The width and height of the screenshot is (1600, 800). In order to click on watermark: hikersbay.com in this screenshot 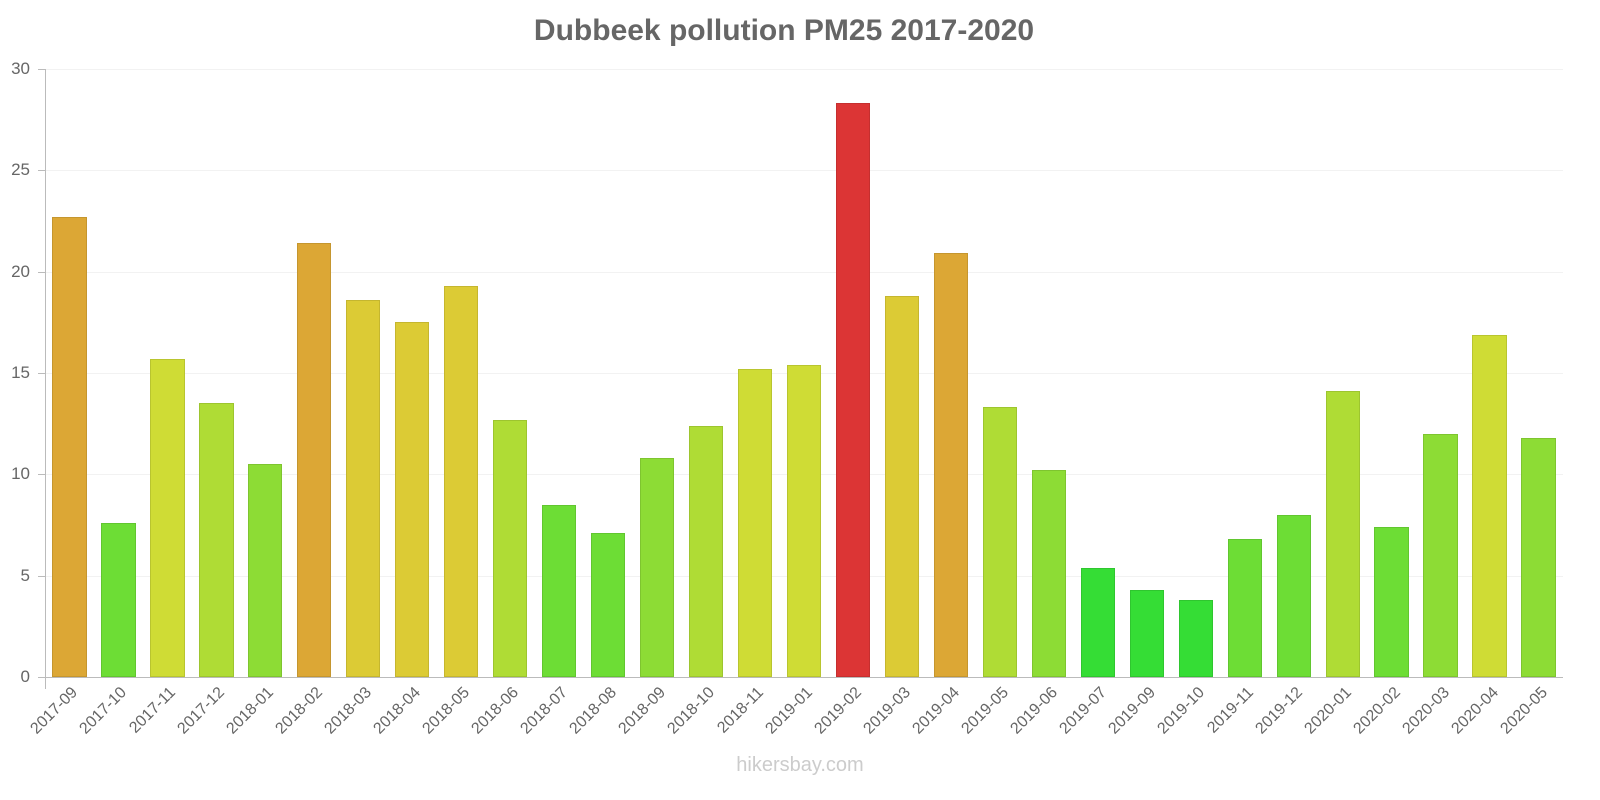, I will do `click(800, 765)`.